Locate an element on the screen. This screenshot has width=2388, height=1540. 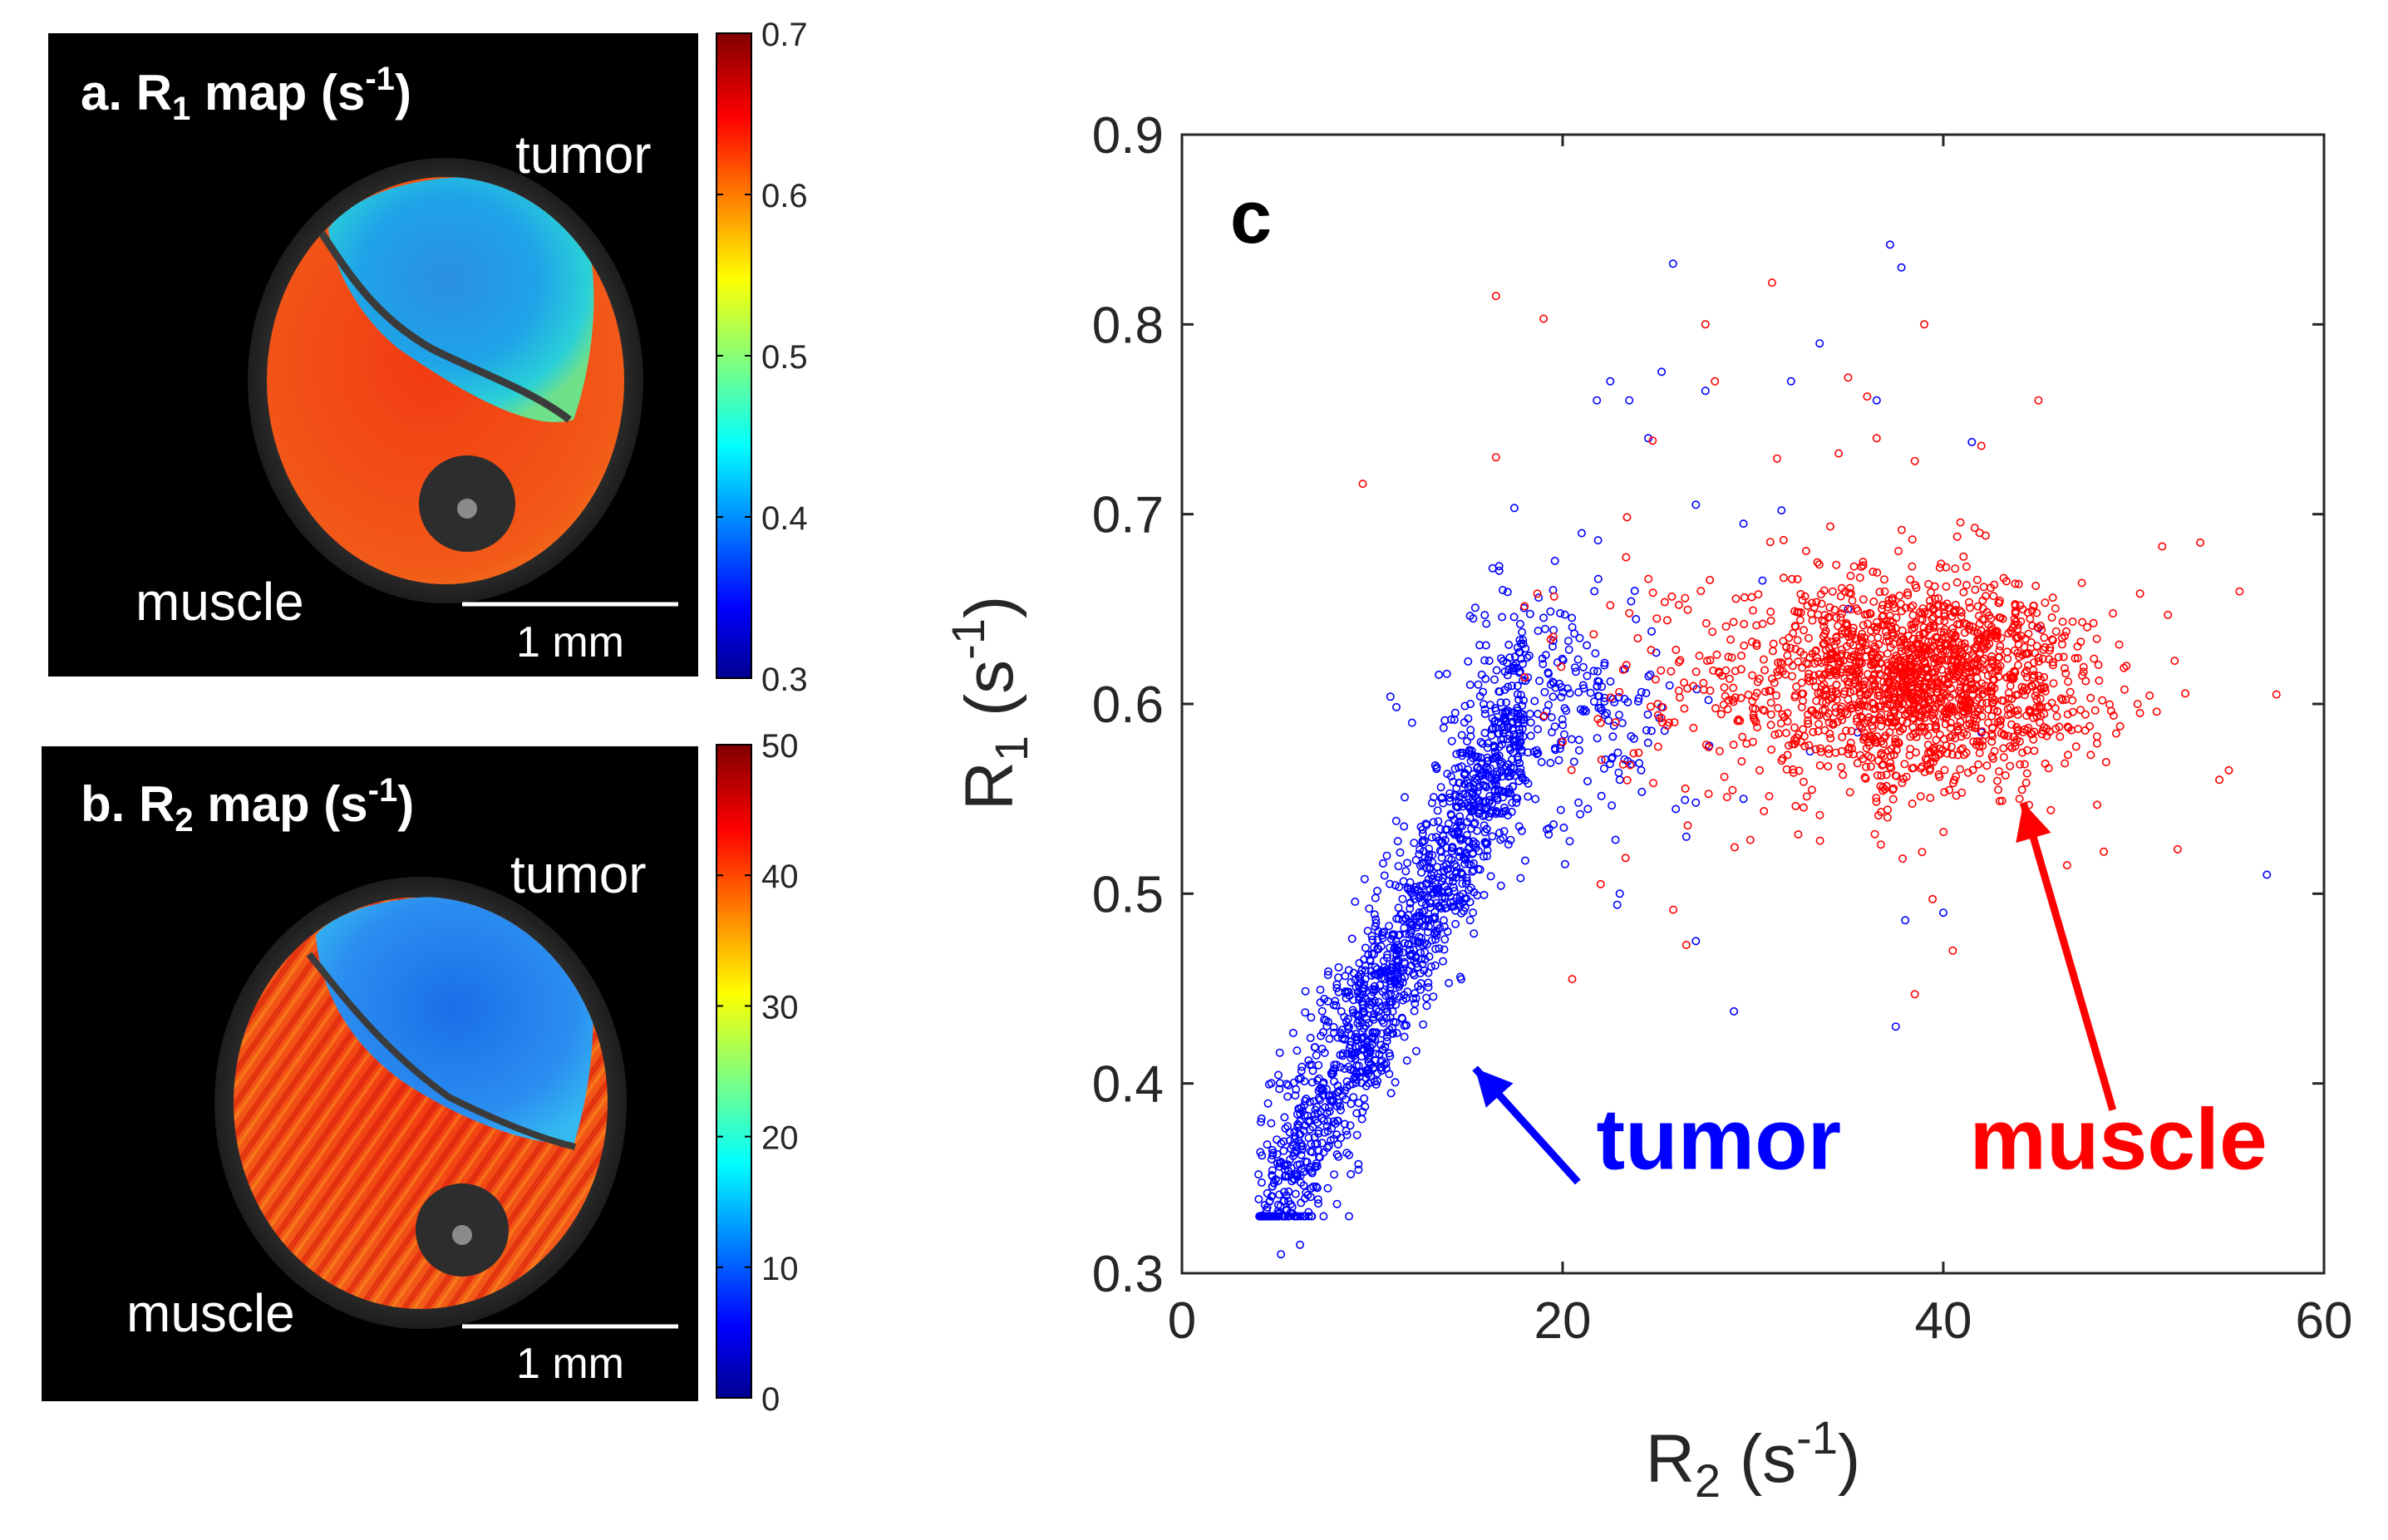
x-tick-label: 0 is located at coordinates (1182, 1321).